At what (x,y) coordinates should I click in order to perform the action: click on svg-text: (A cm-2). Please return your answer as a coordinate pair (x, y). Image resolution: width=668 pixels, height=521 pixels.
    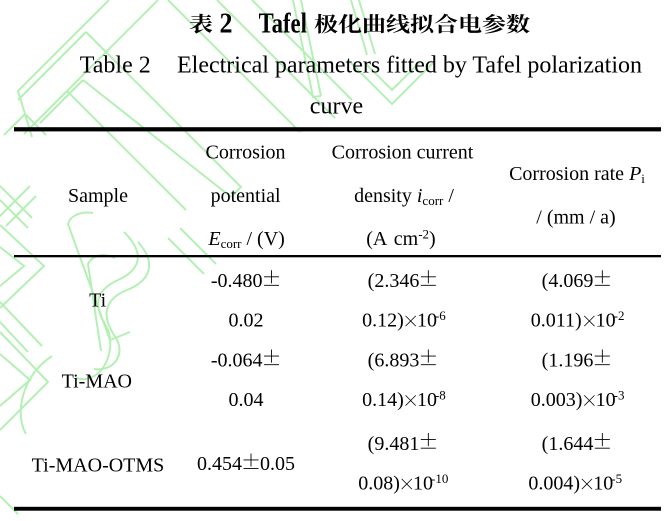
    Looking at the image, I should click on (400, 239).